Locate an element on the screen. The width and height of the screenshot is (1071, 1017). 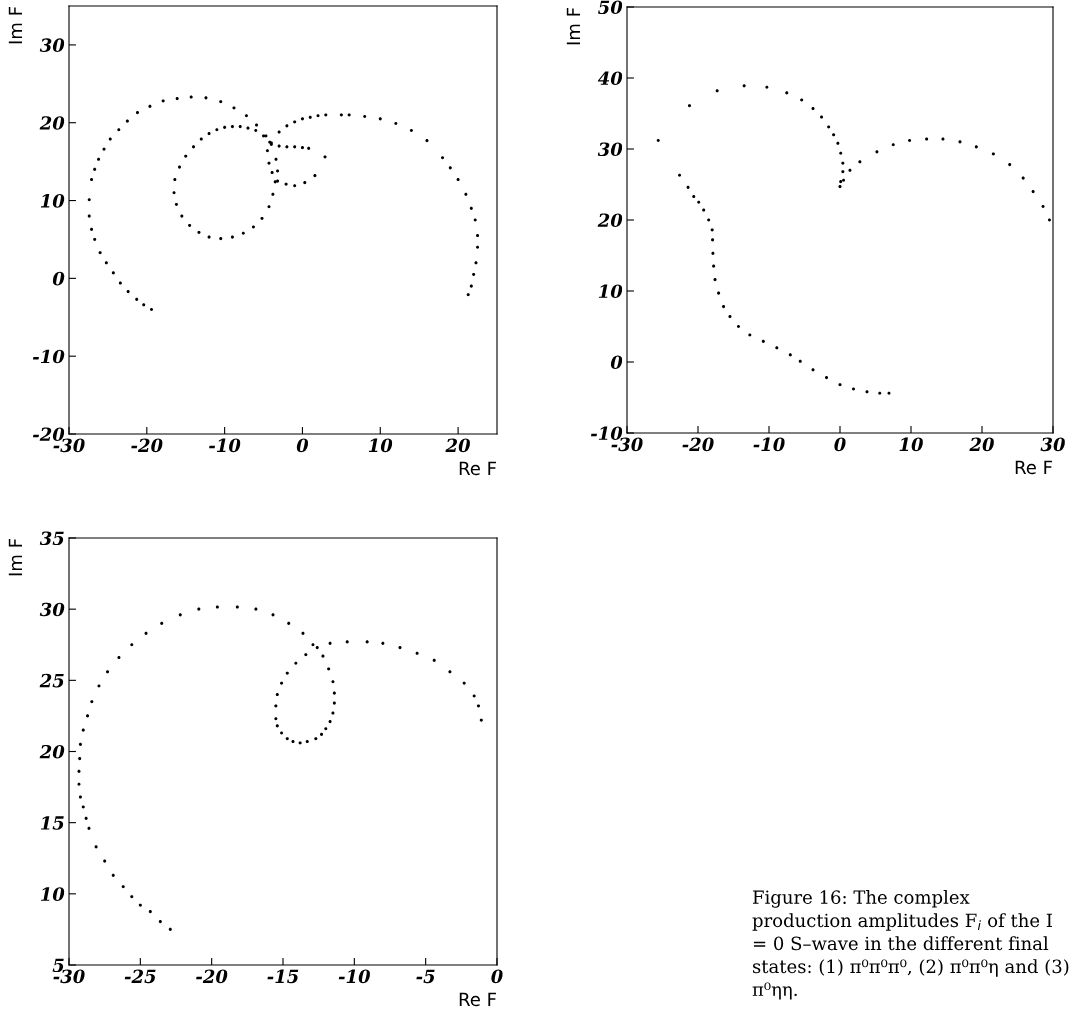
y-tick-label: 25 is located at coordinates (51, 680).